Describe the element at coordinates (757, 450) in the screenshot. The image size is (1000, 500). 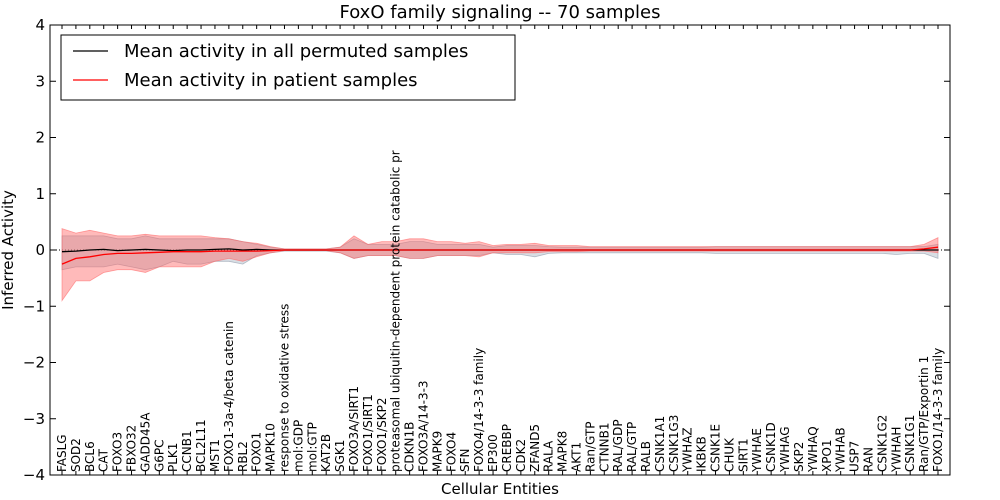
I see `x-tick-label: YWHAE` at that location.